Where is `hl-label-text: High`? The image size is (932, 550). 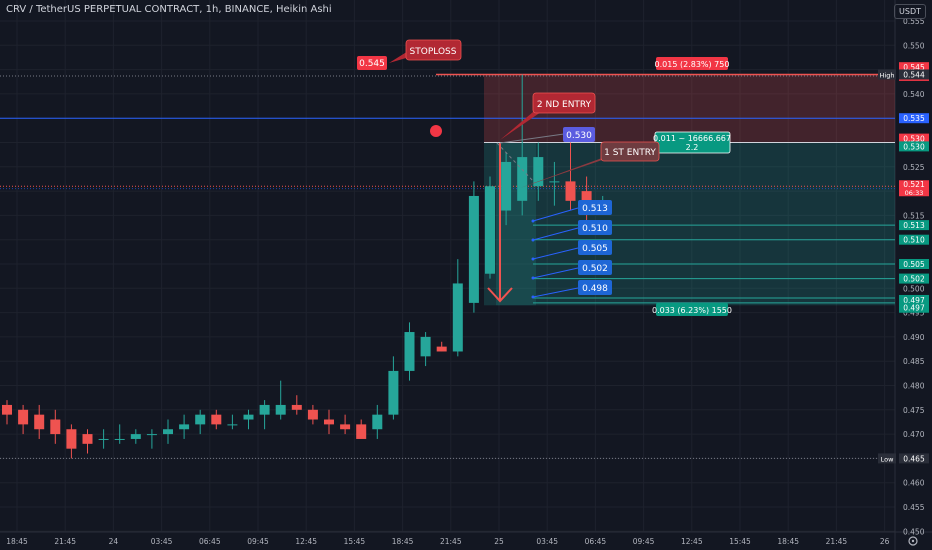 hl-label-text: High is located at coordinates (887, 75).